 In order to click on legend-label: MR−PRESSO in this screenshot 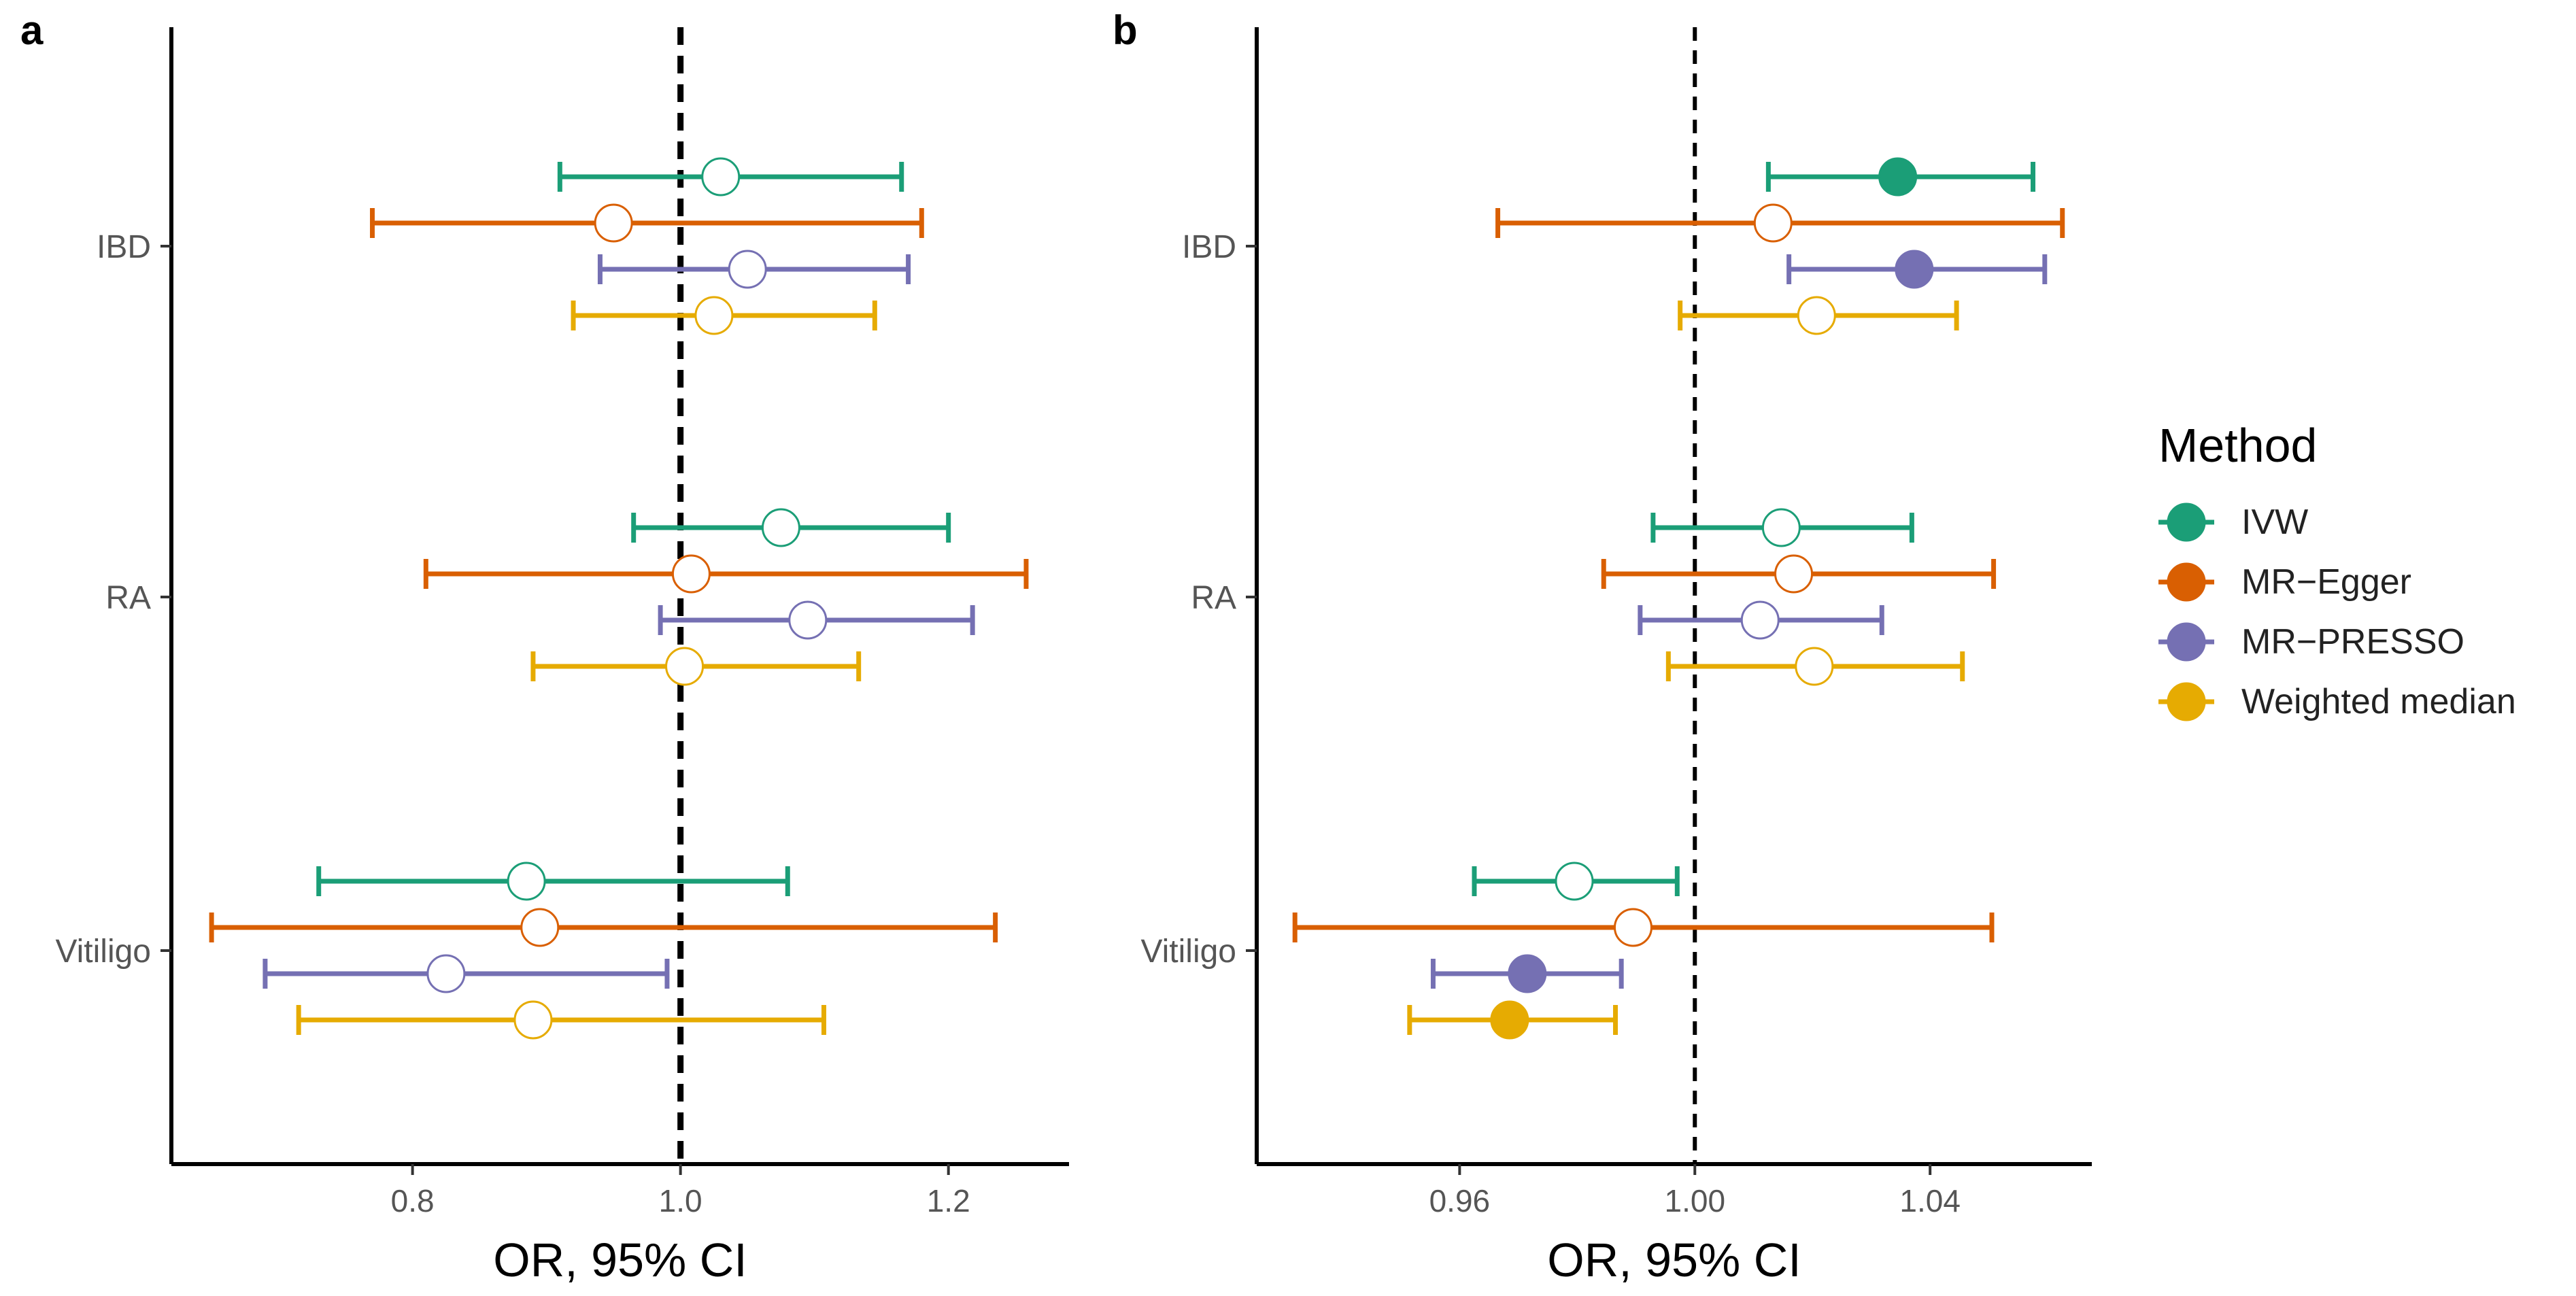, I will do `click(2352, 642)`.